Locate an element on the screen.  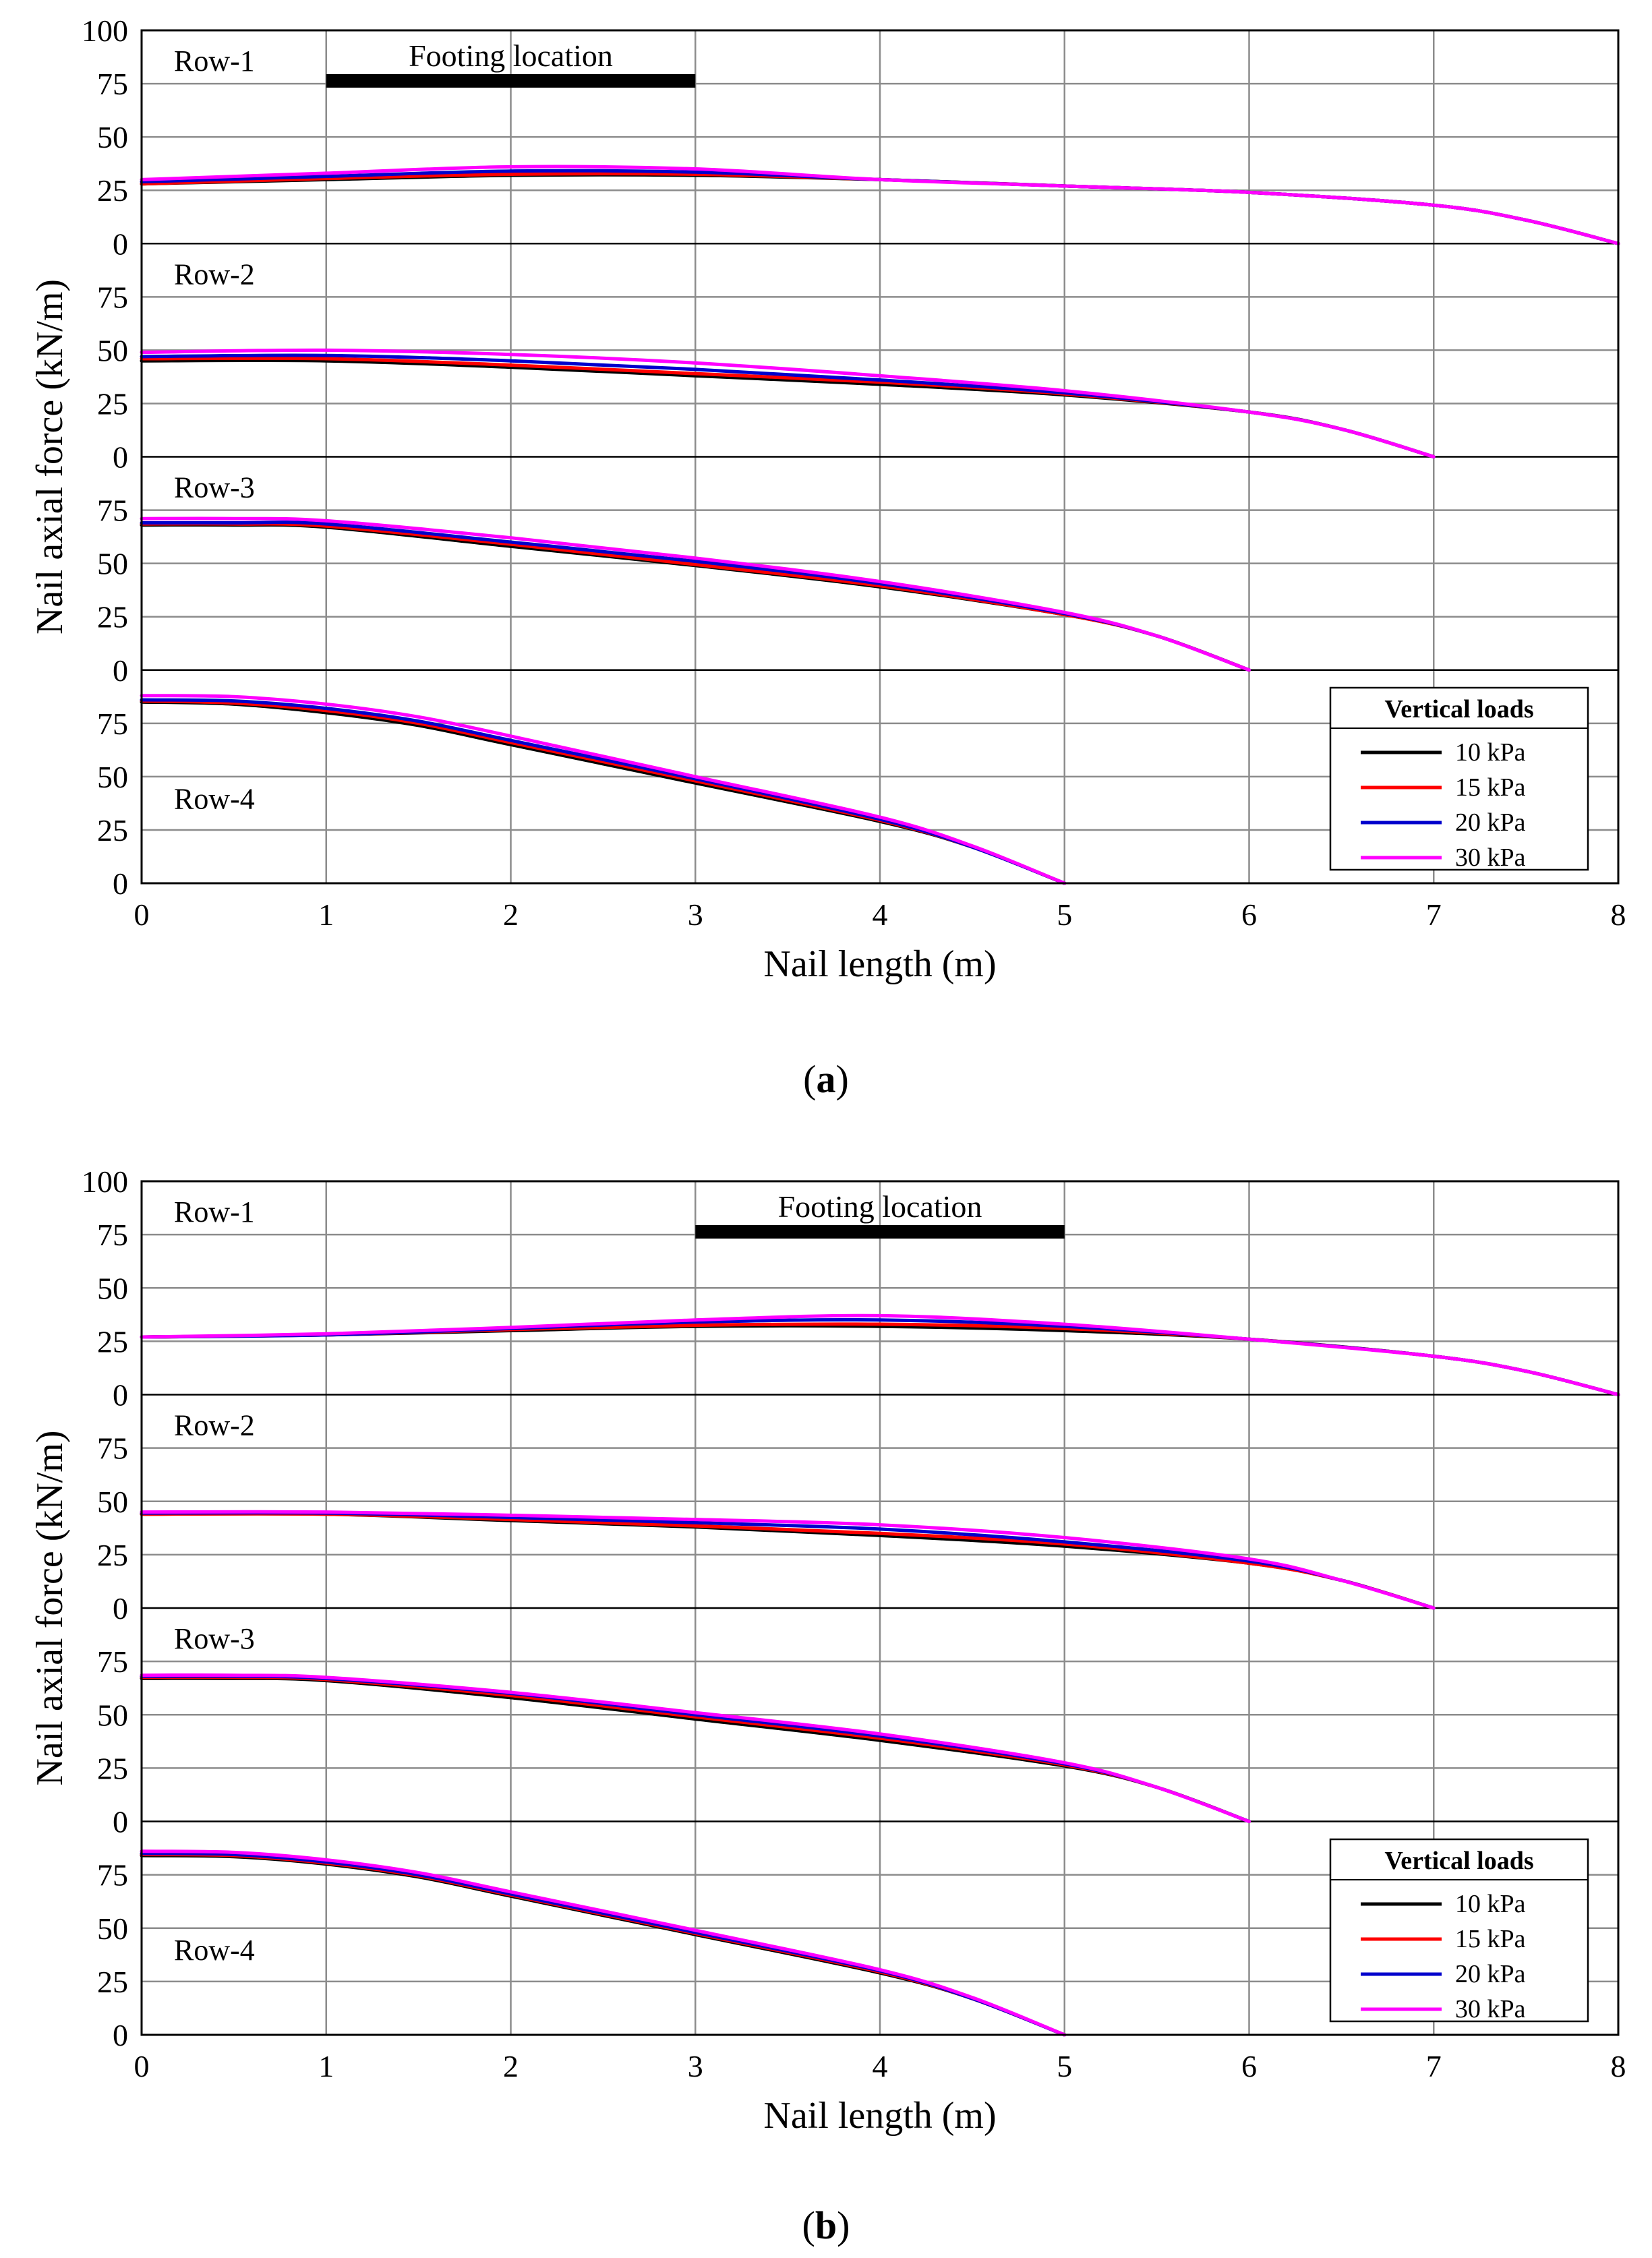
series-line-15-kpa is located at coordinates (603, 1945).